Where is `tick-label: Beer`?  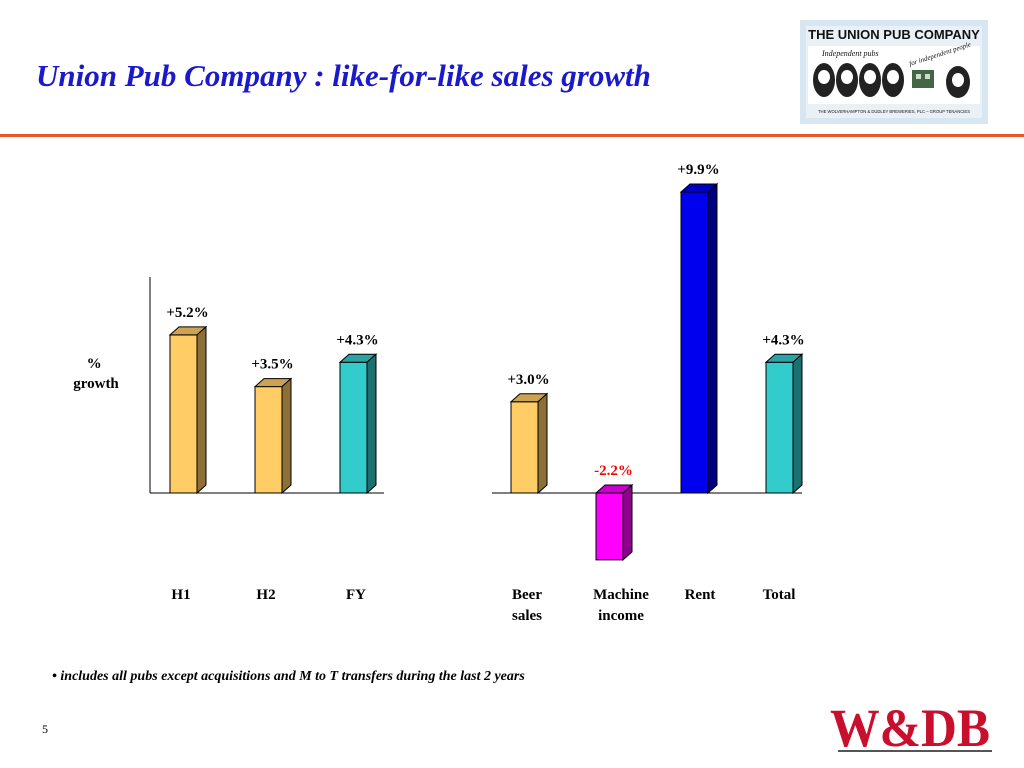
tick-label: Beer is located at coordinates (527, 595).